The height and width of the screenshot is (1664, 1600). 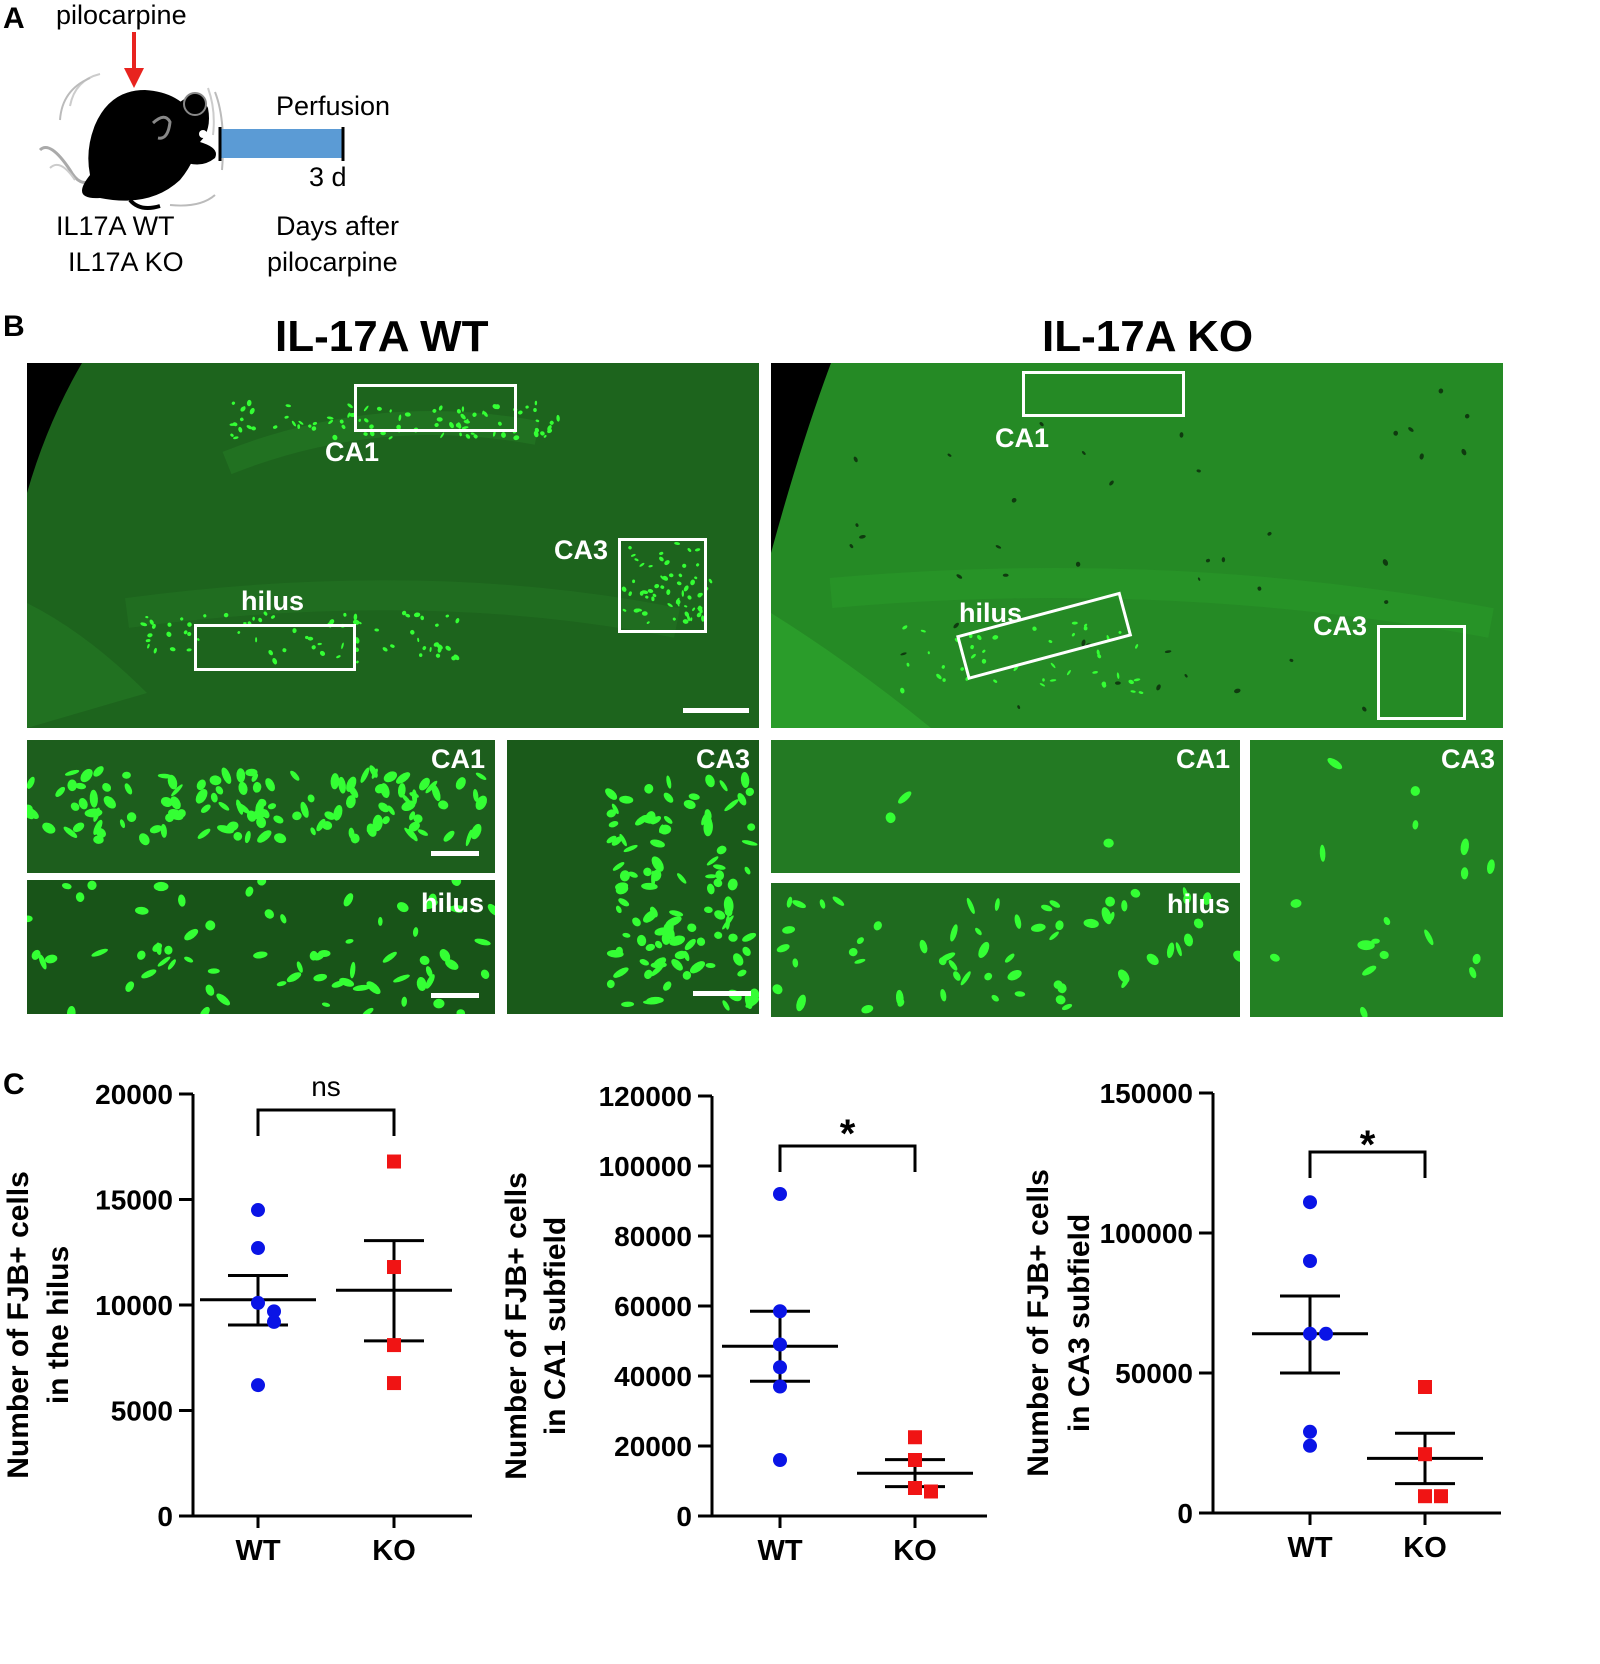 I want to click on data-point-wt, so click(x=258, y=1248).